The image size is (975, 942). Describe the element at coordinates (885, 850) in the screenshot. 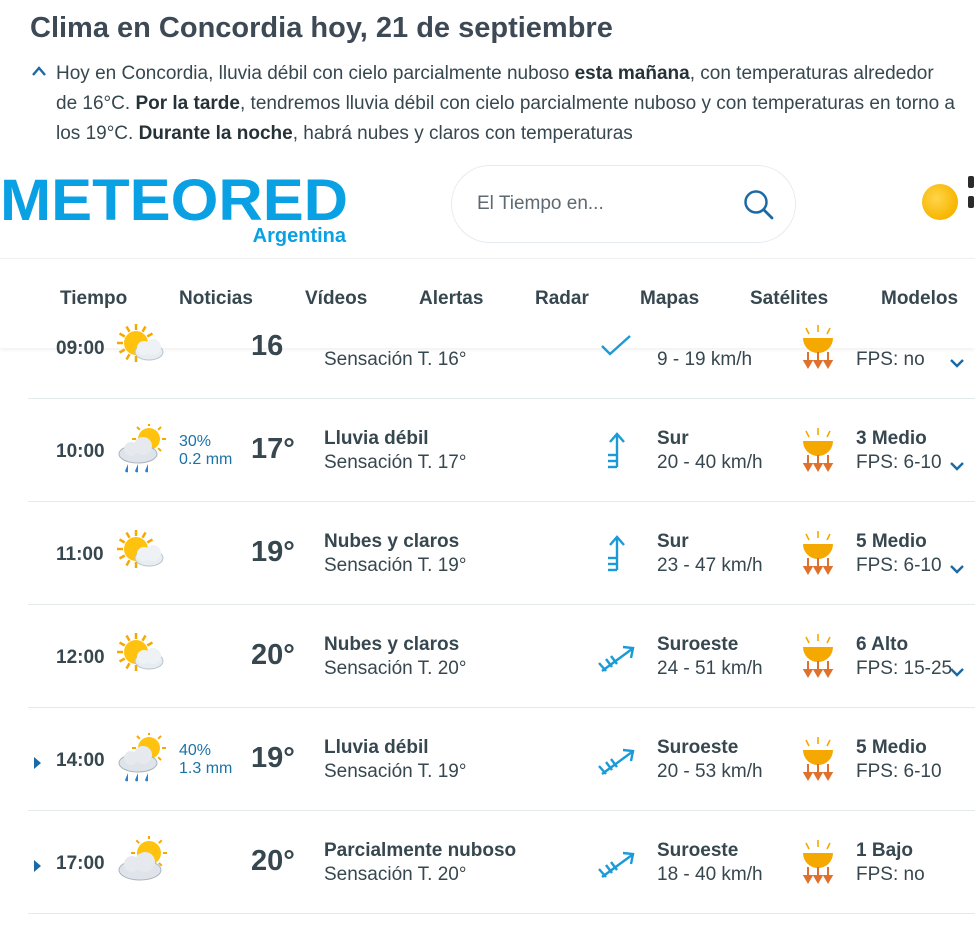

I see `uv-index: 1 Bajo` at that location.